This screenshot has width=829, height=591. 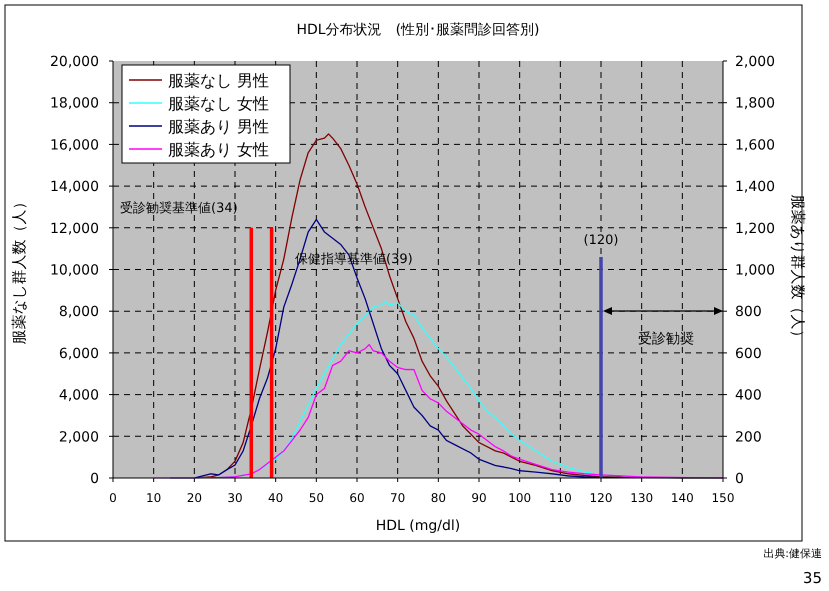 What do you see at coordinates (755, 104) in the screenshot?
I see `y2-tick-label: 1,800` at bounding box center [755, 104].